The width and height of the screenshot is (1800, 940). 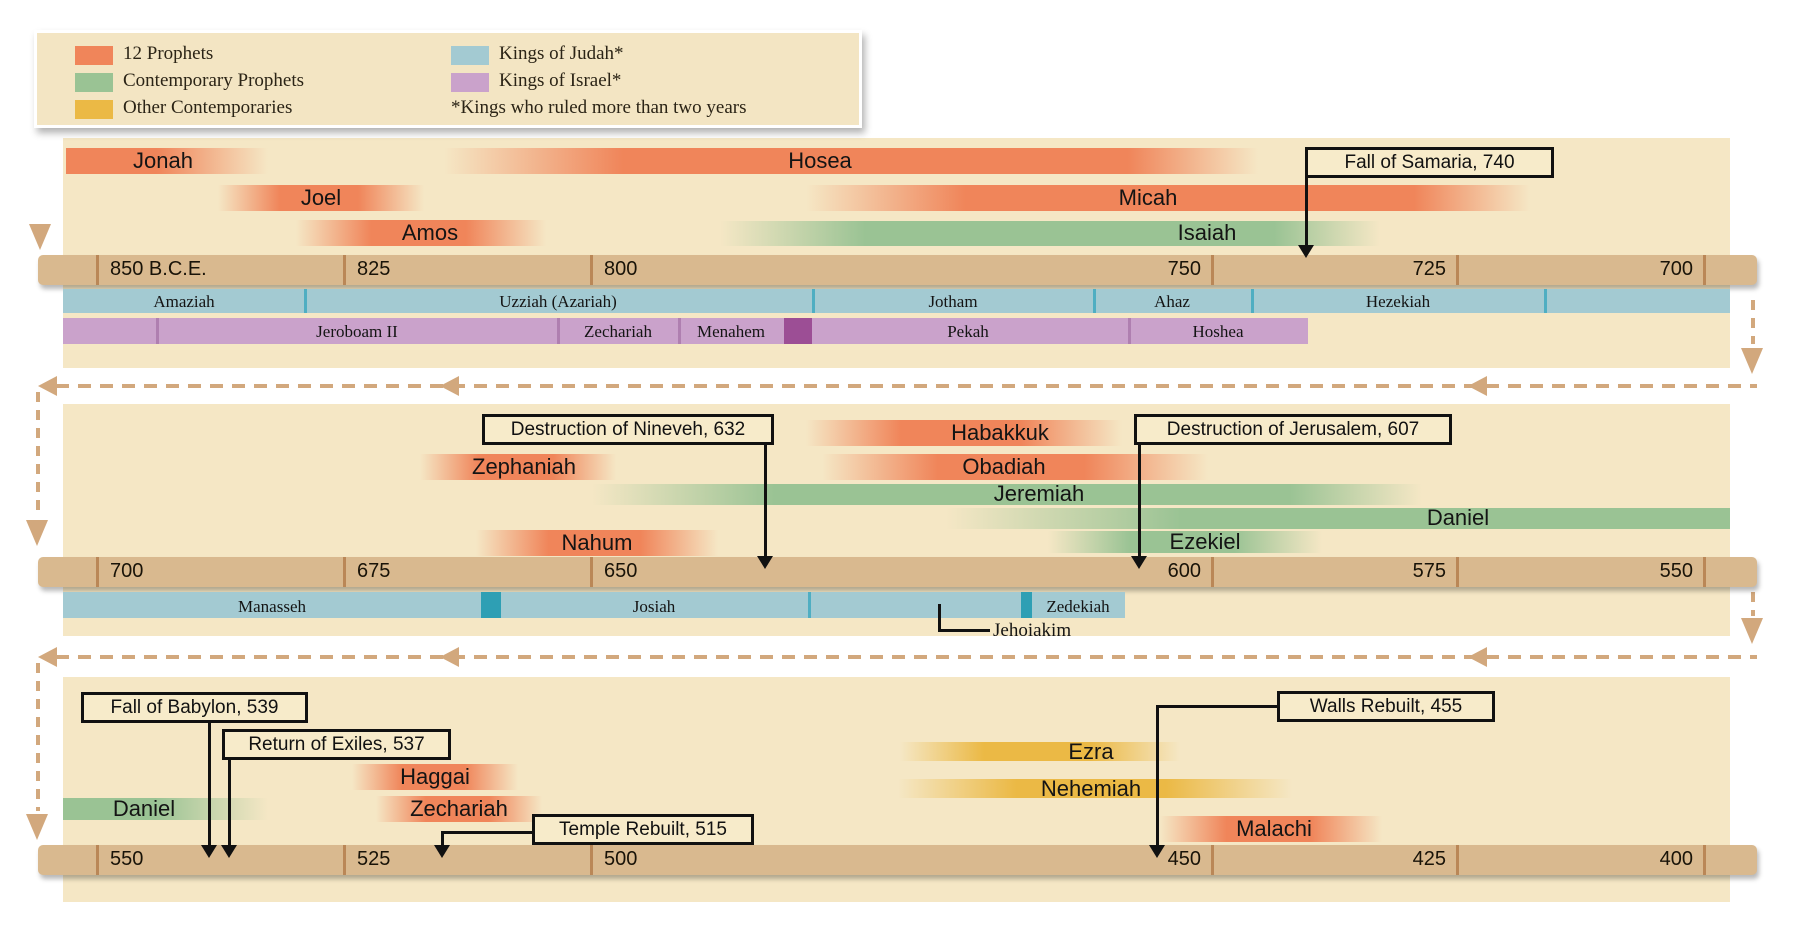 What do you see at coordinates (144, 808) in the screenshot?
I see `bar-label-daniel-band3: Daniel` at bounding box center [144, 808].